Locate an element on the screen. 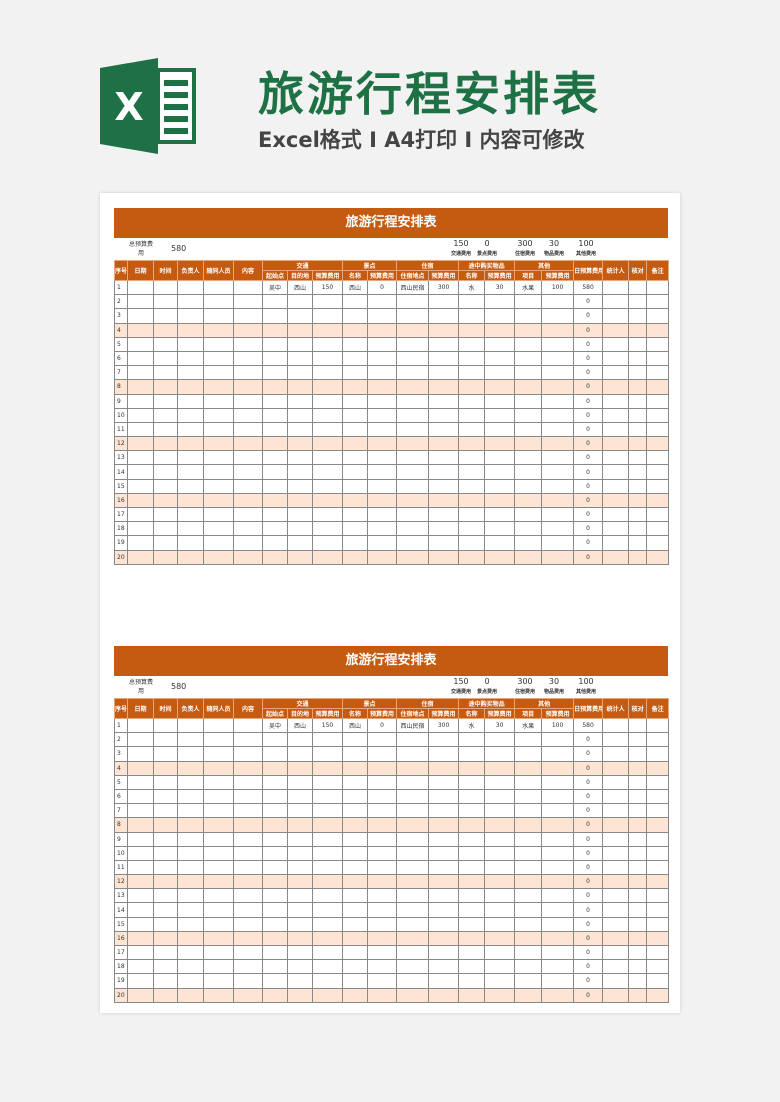  table-cell: 2 is located at coordinates (121, 740).